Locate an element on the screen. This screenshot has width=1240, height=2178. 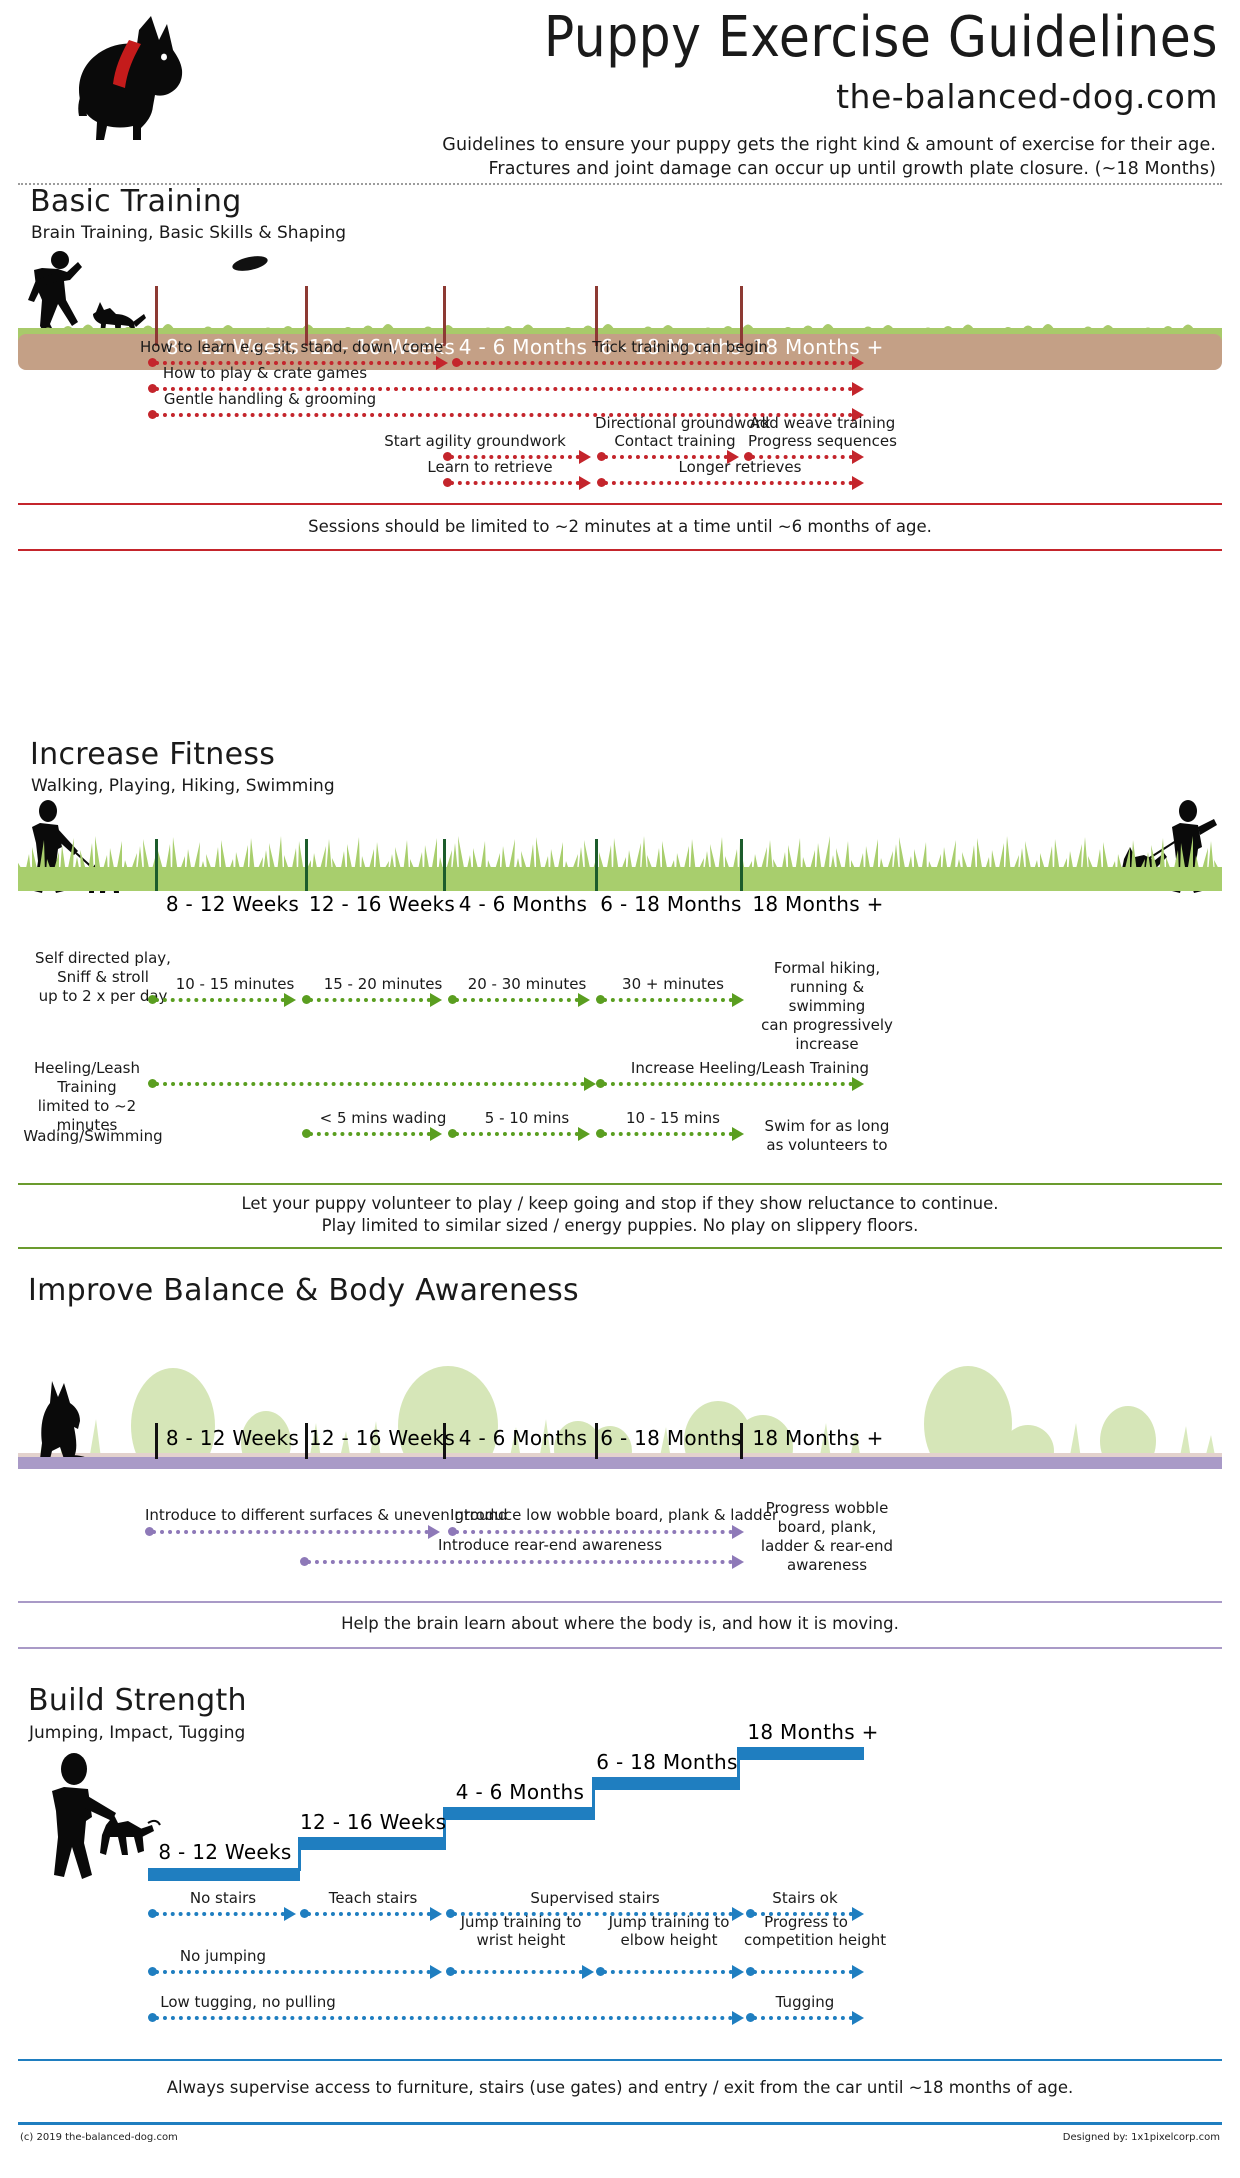
arrow-increase-heeling is located at coordinates (730, 1084).